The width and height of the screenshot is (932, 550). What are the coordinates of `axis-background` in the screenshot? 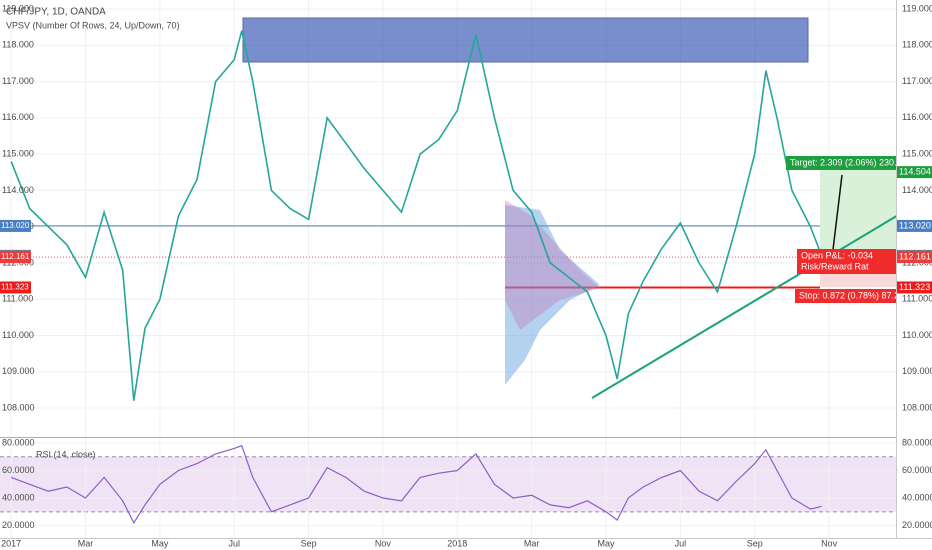 It's located at (914, 275).